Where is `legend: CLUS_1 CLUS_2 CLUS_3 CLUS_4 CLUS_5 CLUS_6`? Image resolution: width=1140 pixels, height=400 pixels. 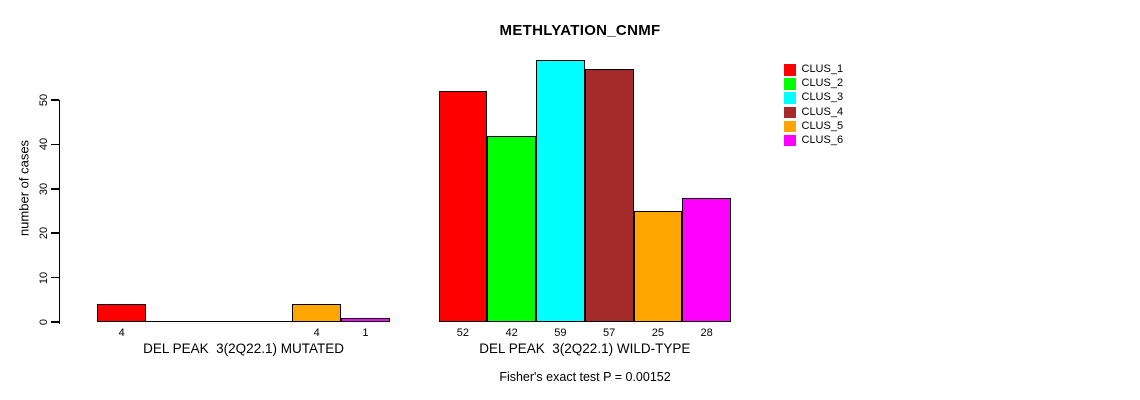
legend: CLUS_1 CLUS_2 CLUS_3 CLUS_4 CLUS_5 CLUS_6 is located at coordinates (814, 105).